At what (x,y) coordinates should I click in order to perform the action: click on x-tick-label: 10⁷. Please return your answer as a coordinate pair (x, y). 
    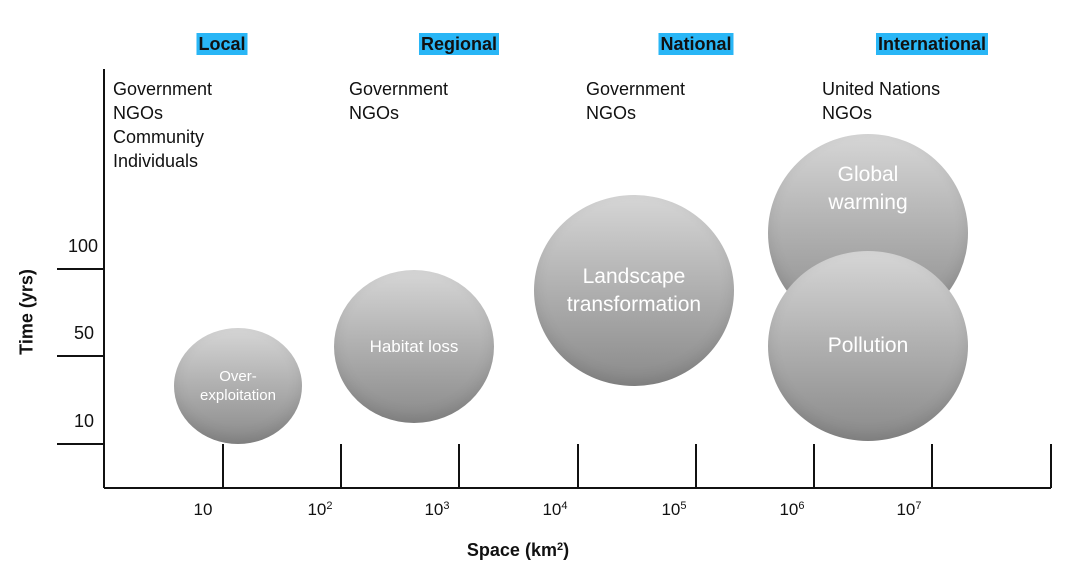
    Looking at the image, I should click on (908, 510).